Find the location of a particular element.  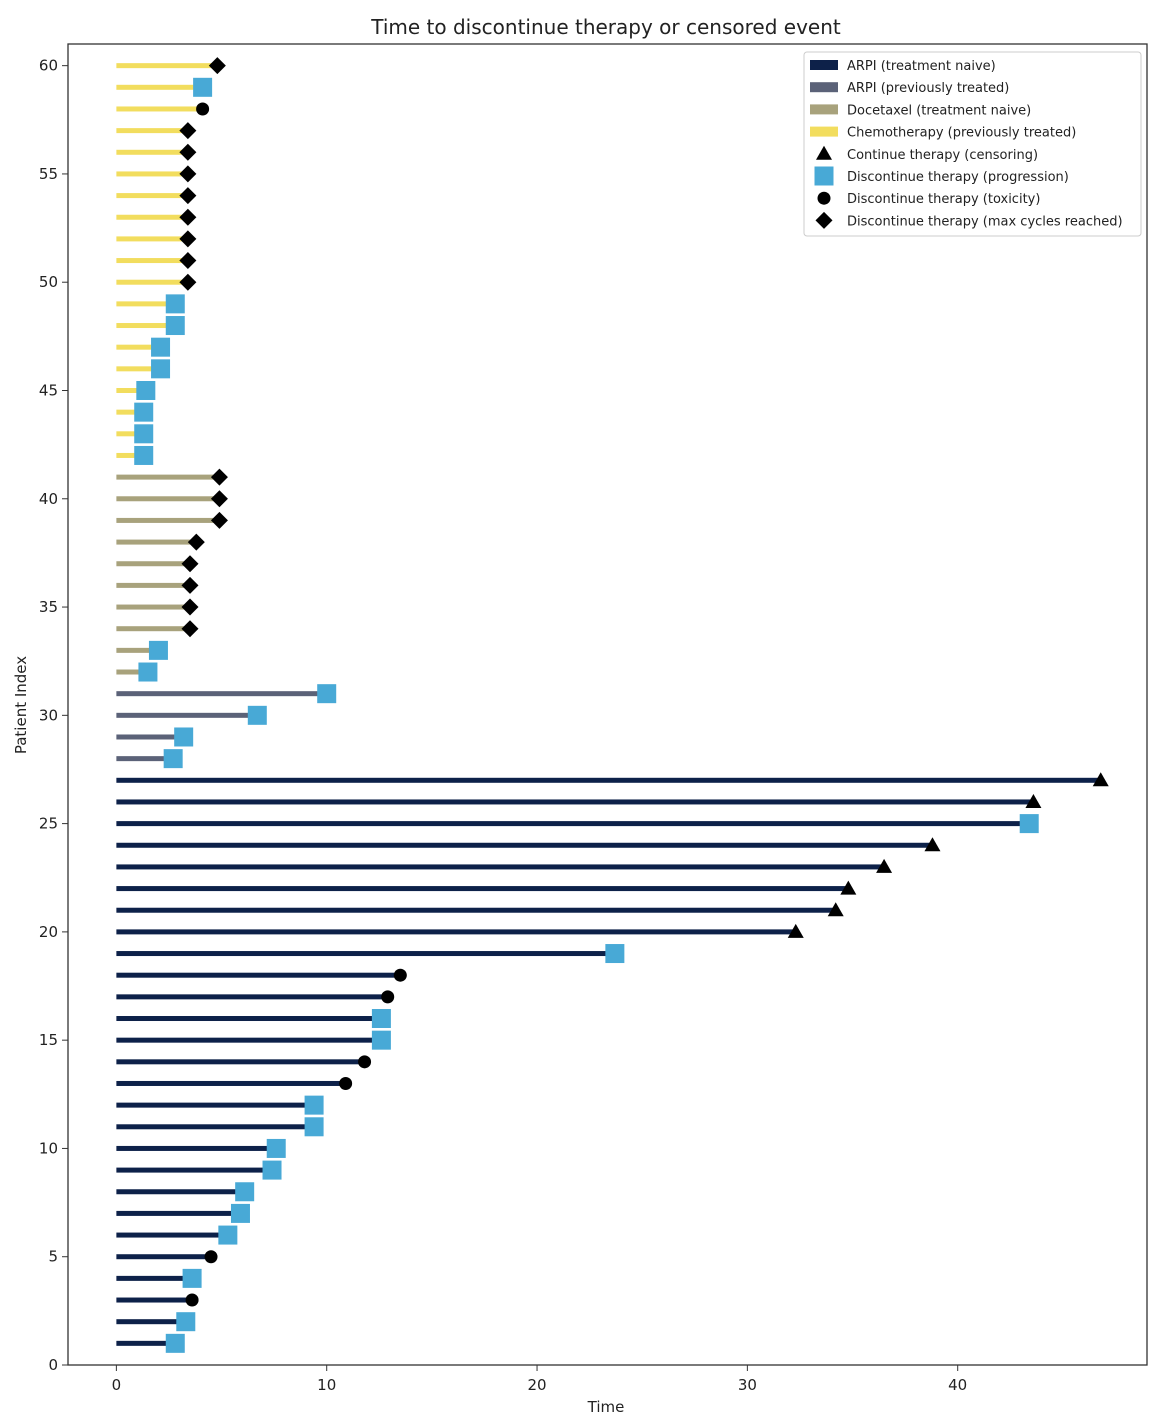

legend-square-icon is located at coordinates (824, 176).